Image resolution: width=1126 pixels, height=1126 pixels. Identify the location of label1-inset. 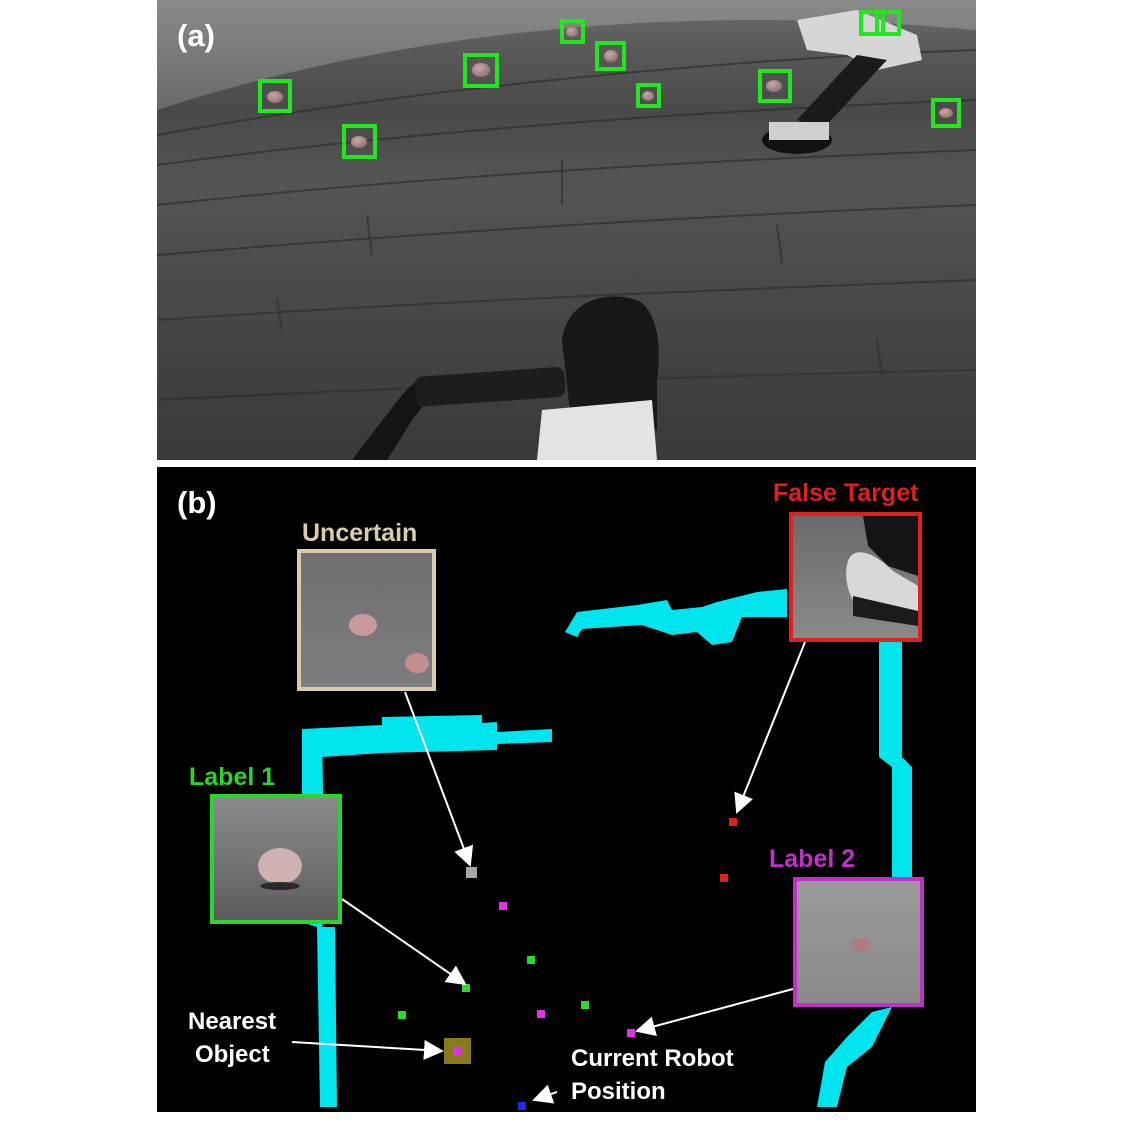
(276, 859).